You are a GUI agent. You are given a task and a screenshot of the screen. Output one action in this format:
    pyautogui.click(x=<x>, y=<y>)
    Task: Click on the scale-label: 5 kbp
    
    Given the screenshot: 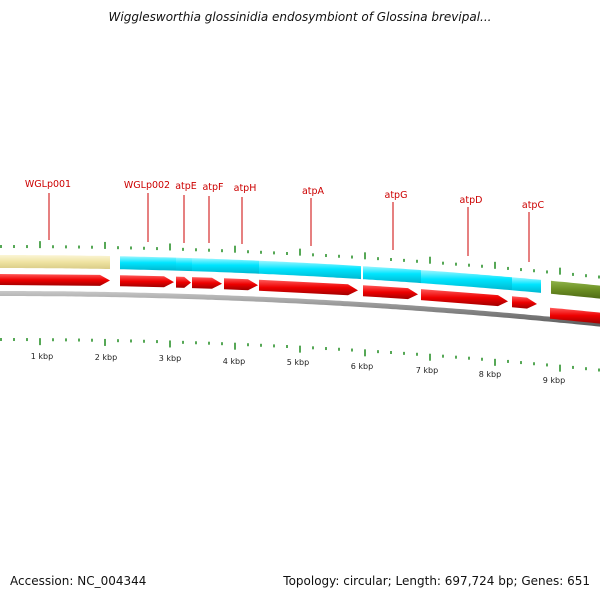 What is the action you would take?
    pyautogui.click(x=298, y=362)
    